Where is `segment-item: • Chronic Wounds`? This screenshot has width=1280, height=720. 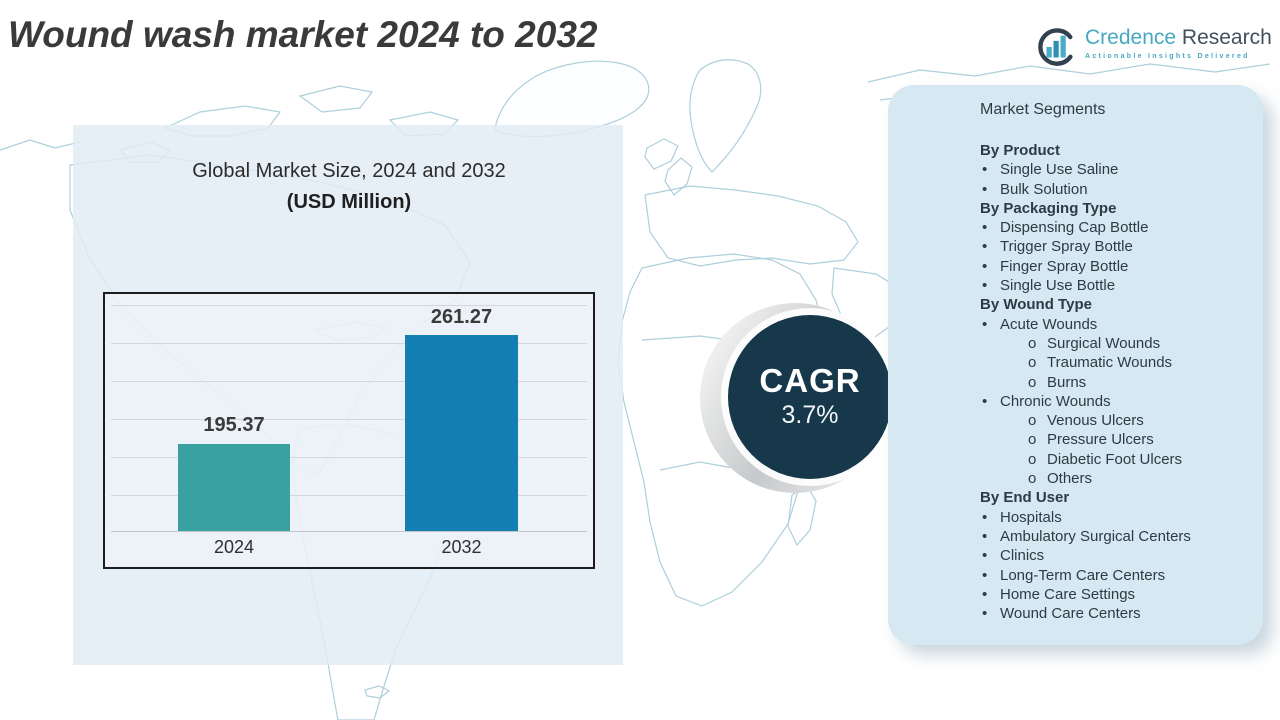
segment-item: • Chronic Wounds is located at coordinates (1114, 401).